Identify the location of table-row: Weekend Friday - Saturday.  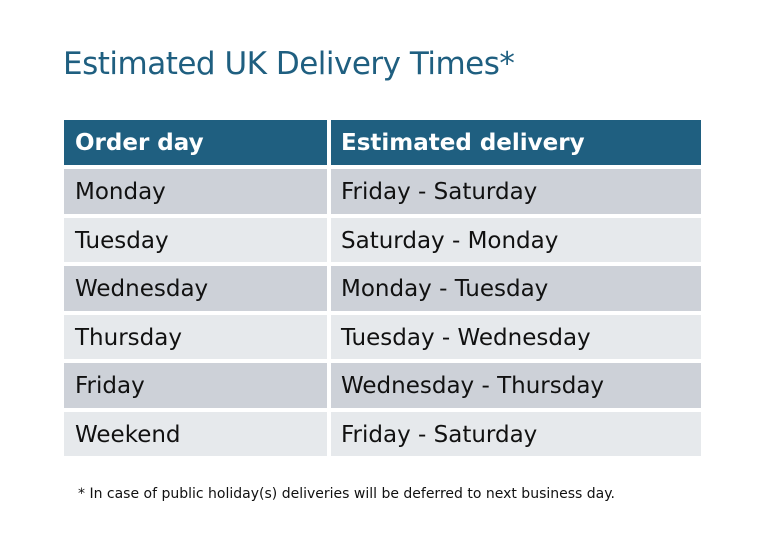
(382, 433).